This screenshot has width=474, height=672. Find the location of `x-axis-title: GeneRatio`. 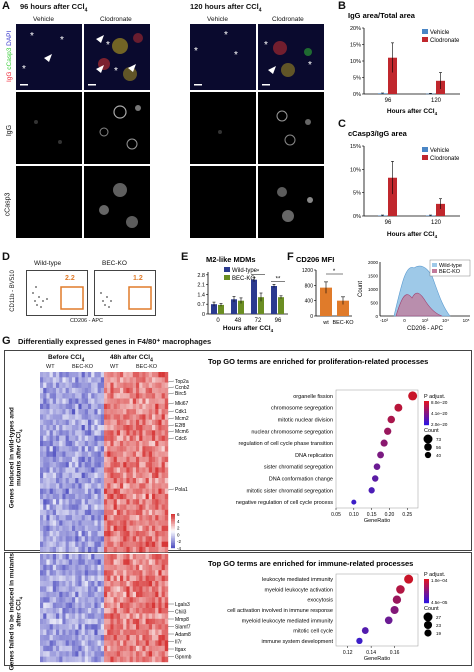

x-axis-title: GeneRatio is located at coordinates (377, 521).